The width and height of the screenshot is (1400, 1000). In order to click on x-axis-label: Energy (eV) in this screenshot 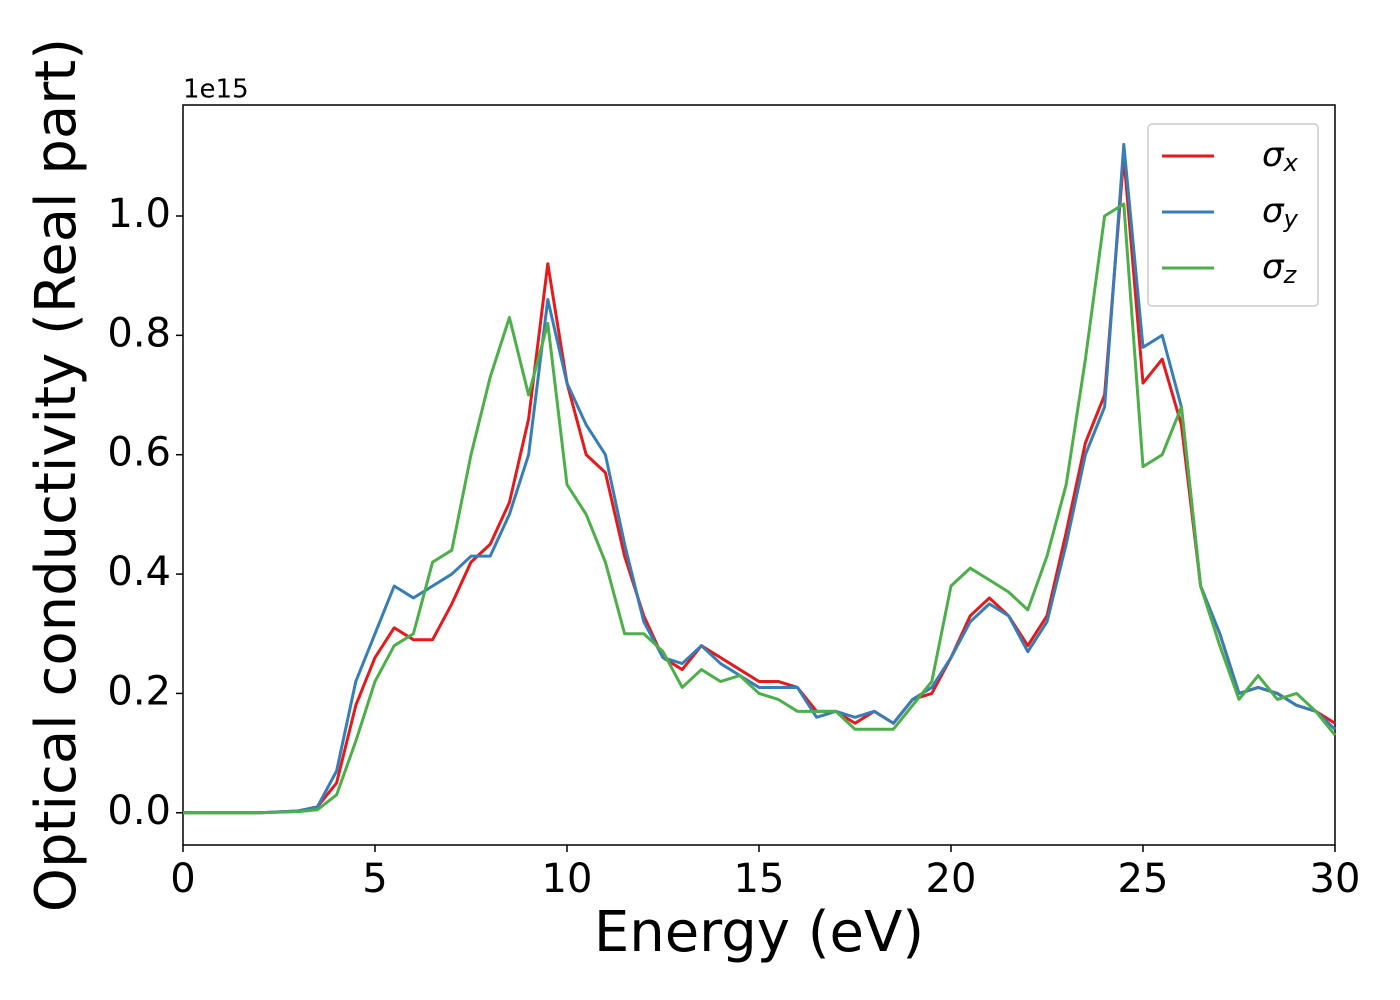, I will do `click(759, 932)`.